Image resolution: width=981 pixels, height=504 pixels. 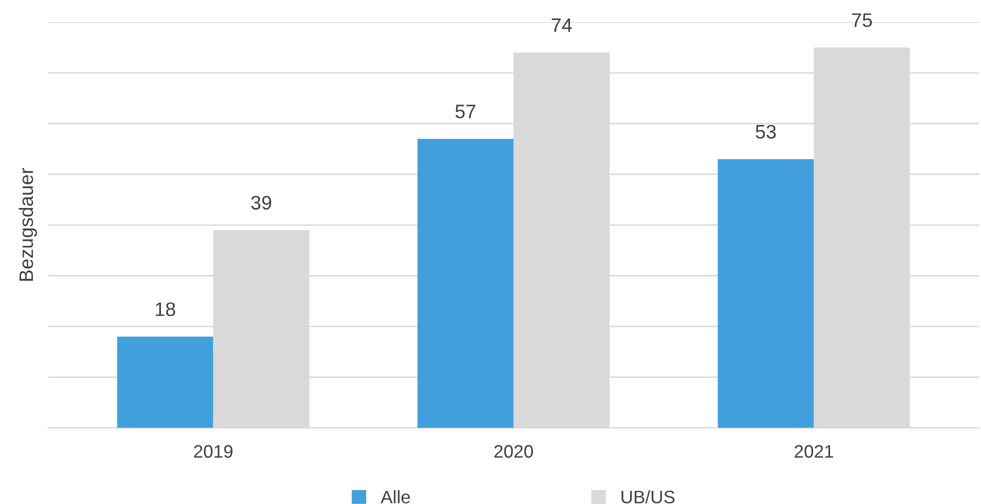 What do you see at coordinates (648, 497) in the screenshot?
I see `legend-label: UB/US` at bounding box center [648, 497].